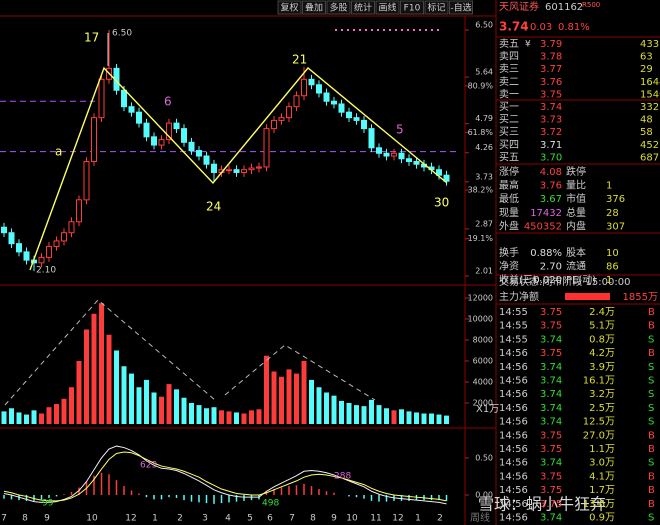 The width and height of the screenshot is (660, 525). Describe the element at coordinates (397, 519) in the screenshot. I see `x-tick-label: 12` at that location.